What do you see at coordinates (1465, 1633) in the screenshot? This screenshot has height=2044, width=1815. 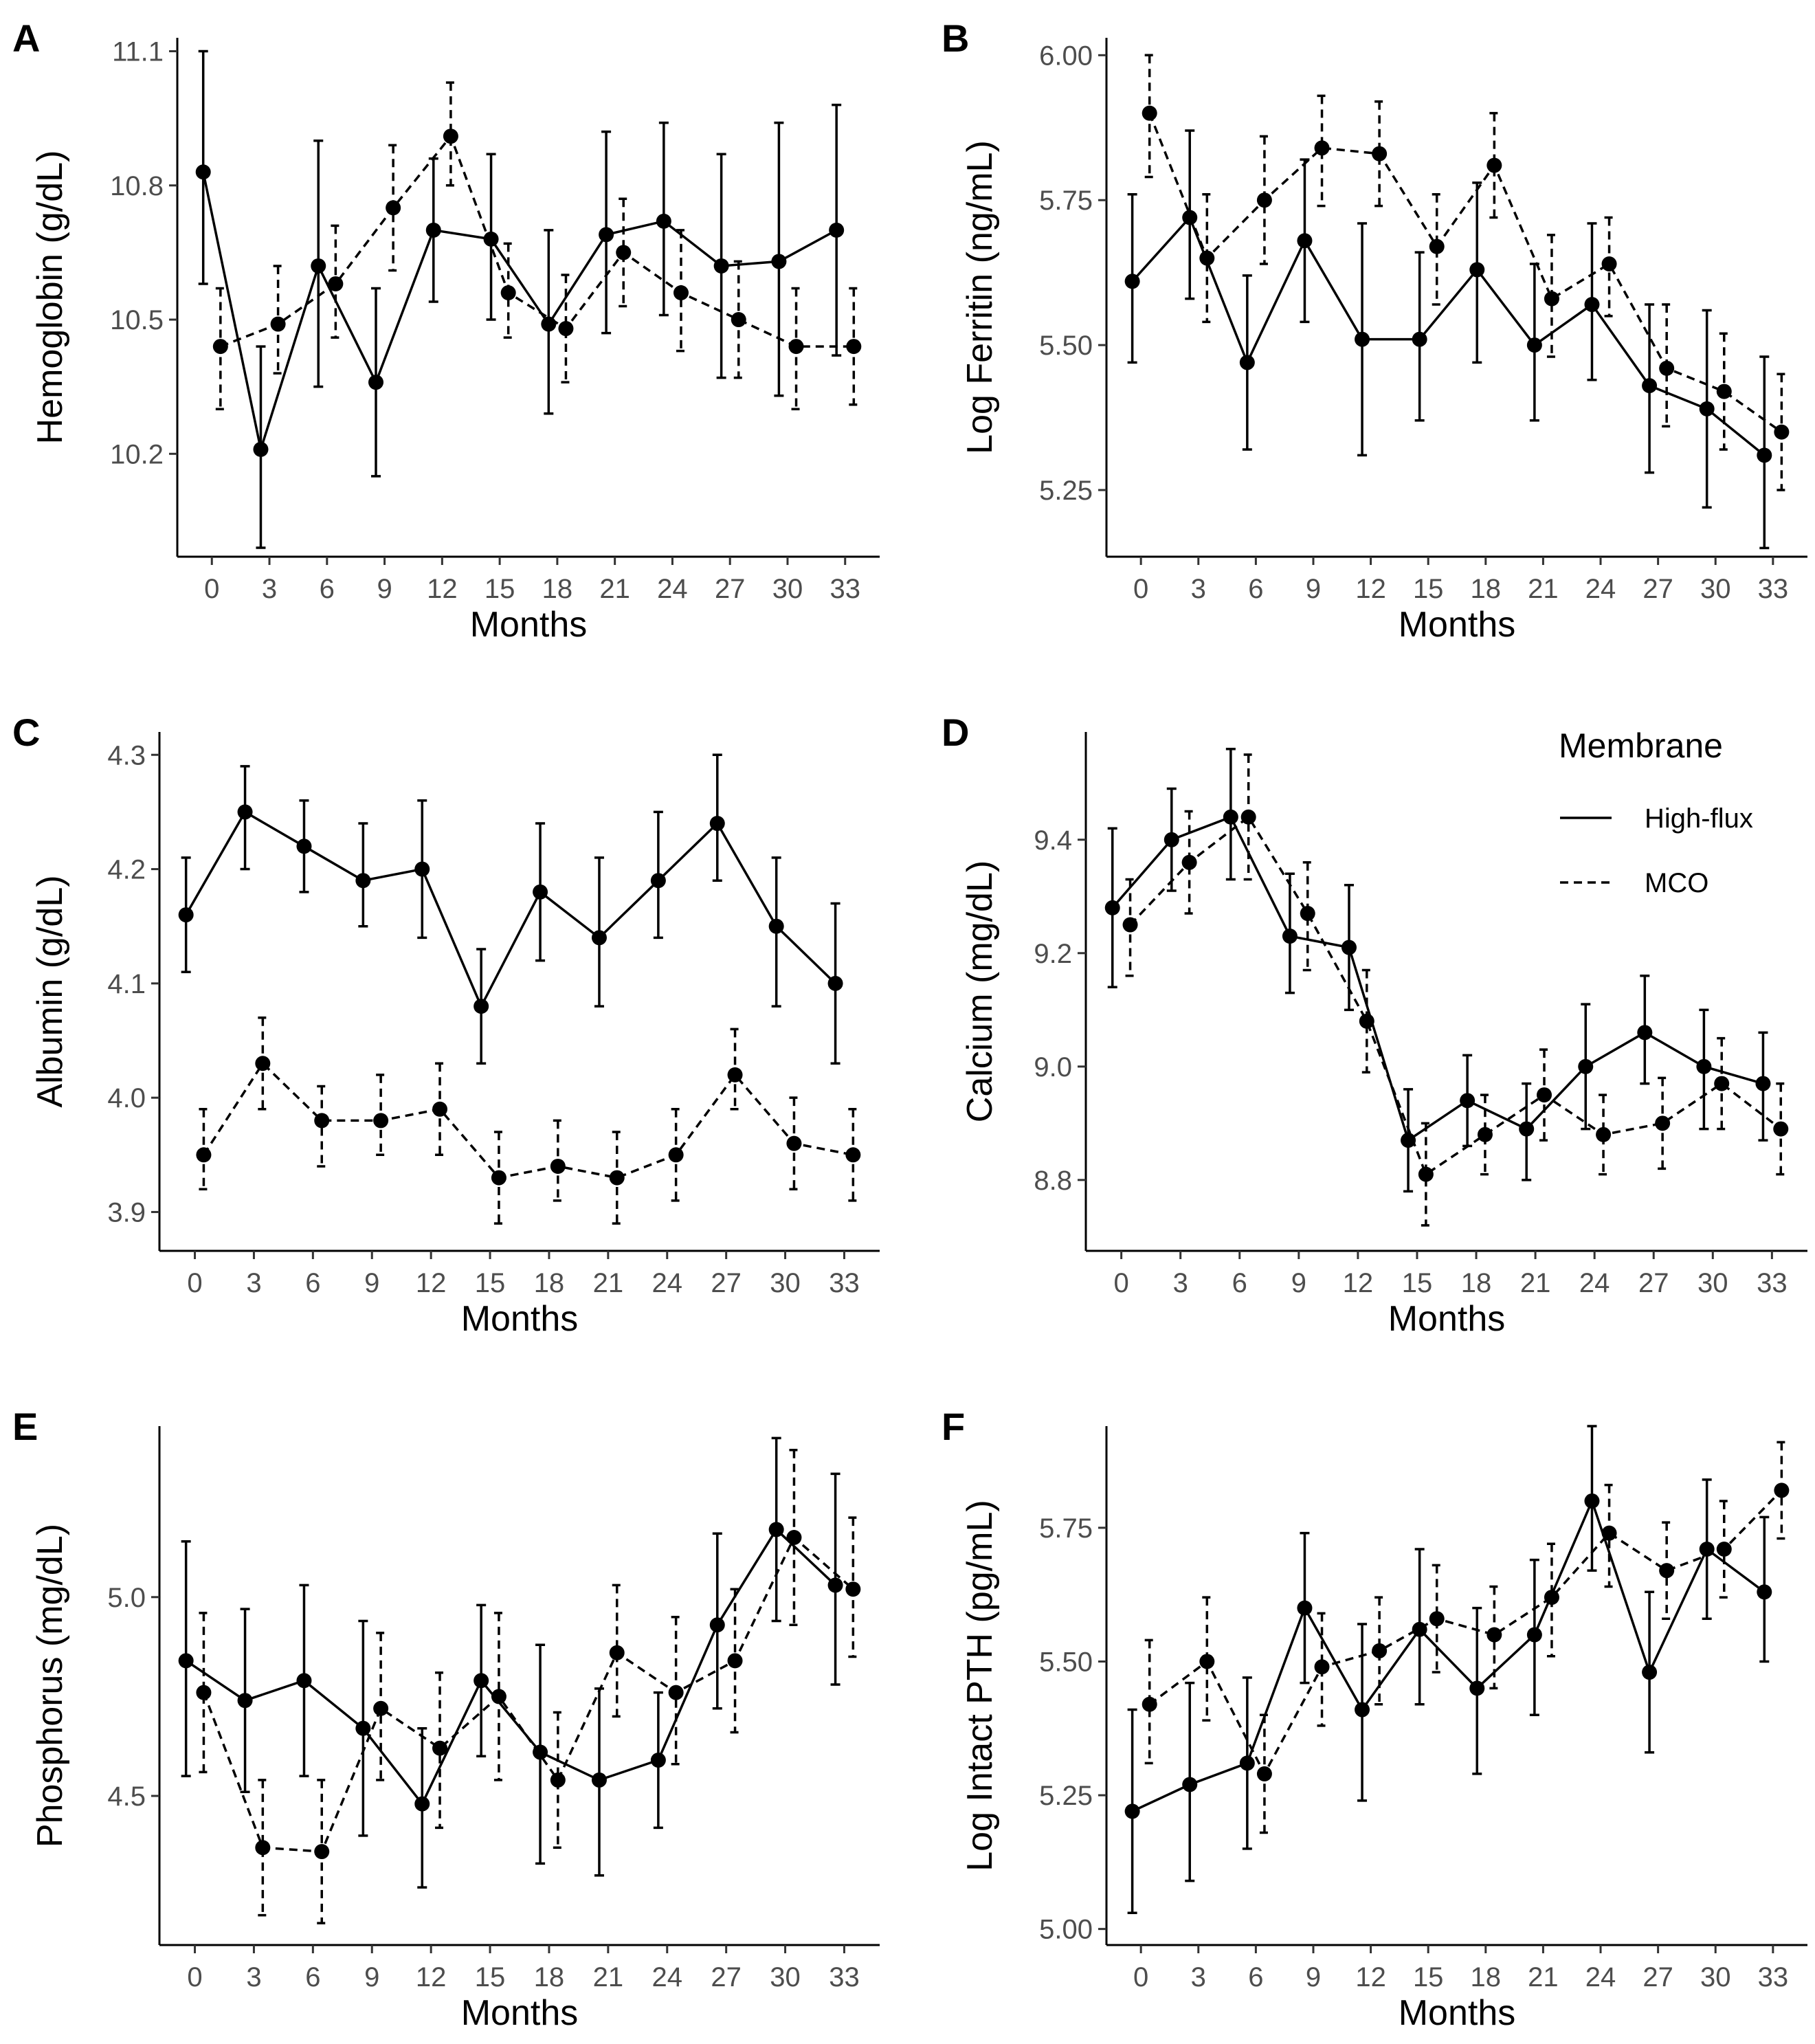 I see `series-line-f-mco` at bounding box center [1465, 1633].